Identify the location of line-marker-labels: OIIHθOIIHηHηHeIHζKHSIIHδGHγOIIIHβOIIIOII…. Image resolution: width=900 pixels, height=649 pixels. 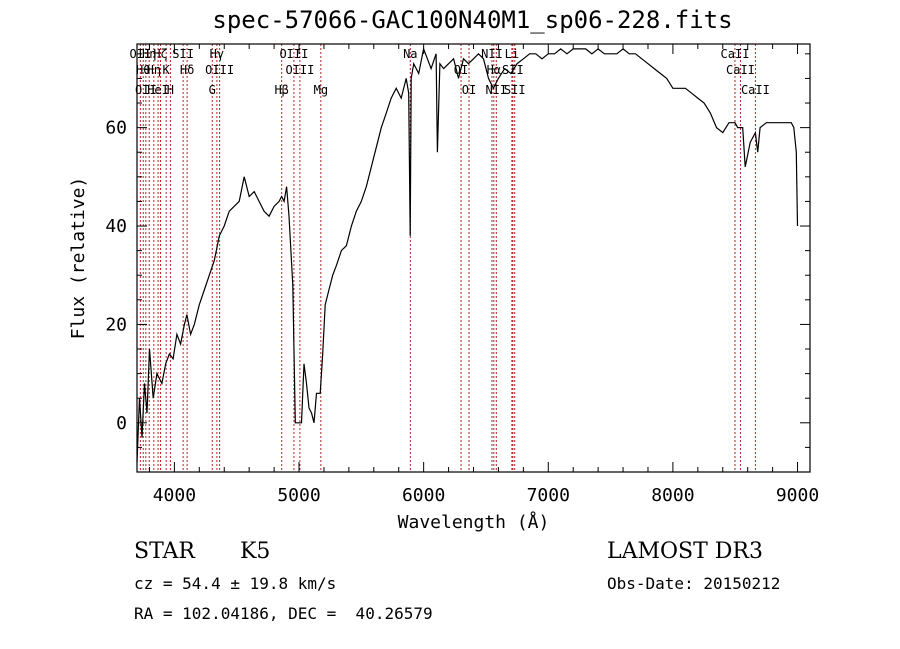
(450, 72).